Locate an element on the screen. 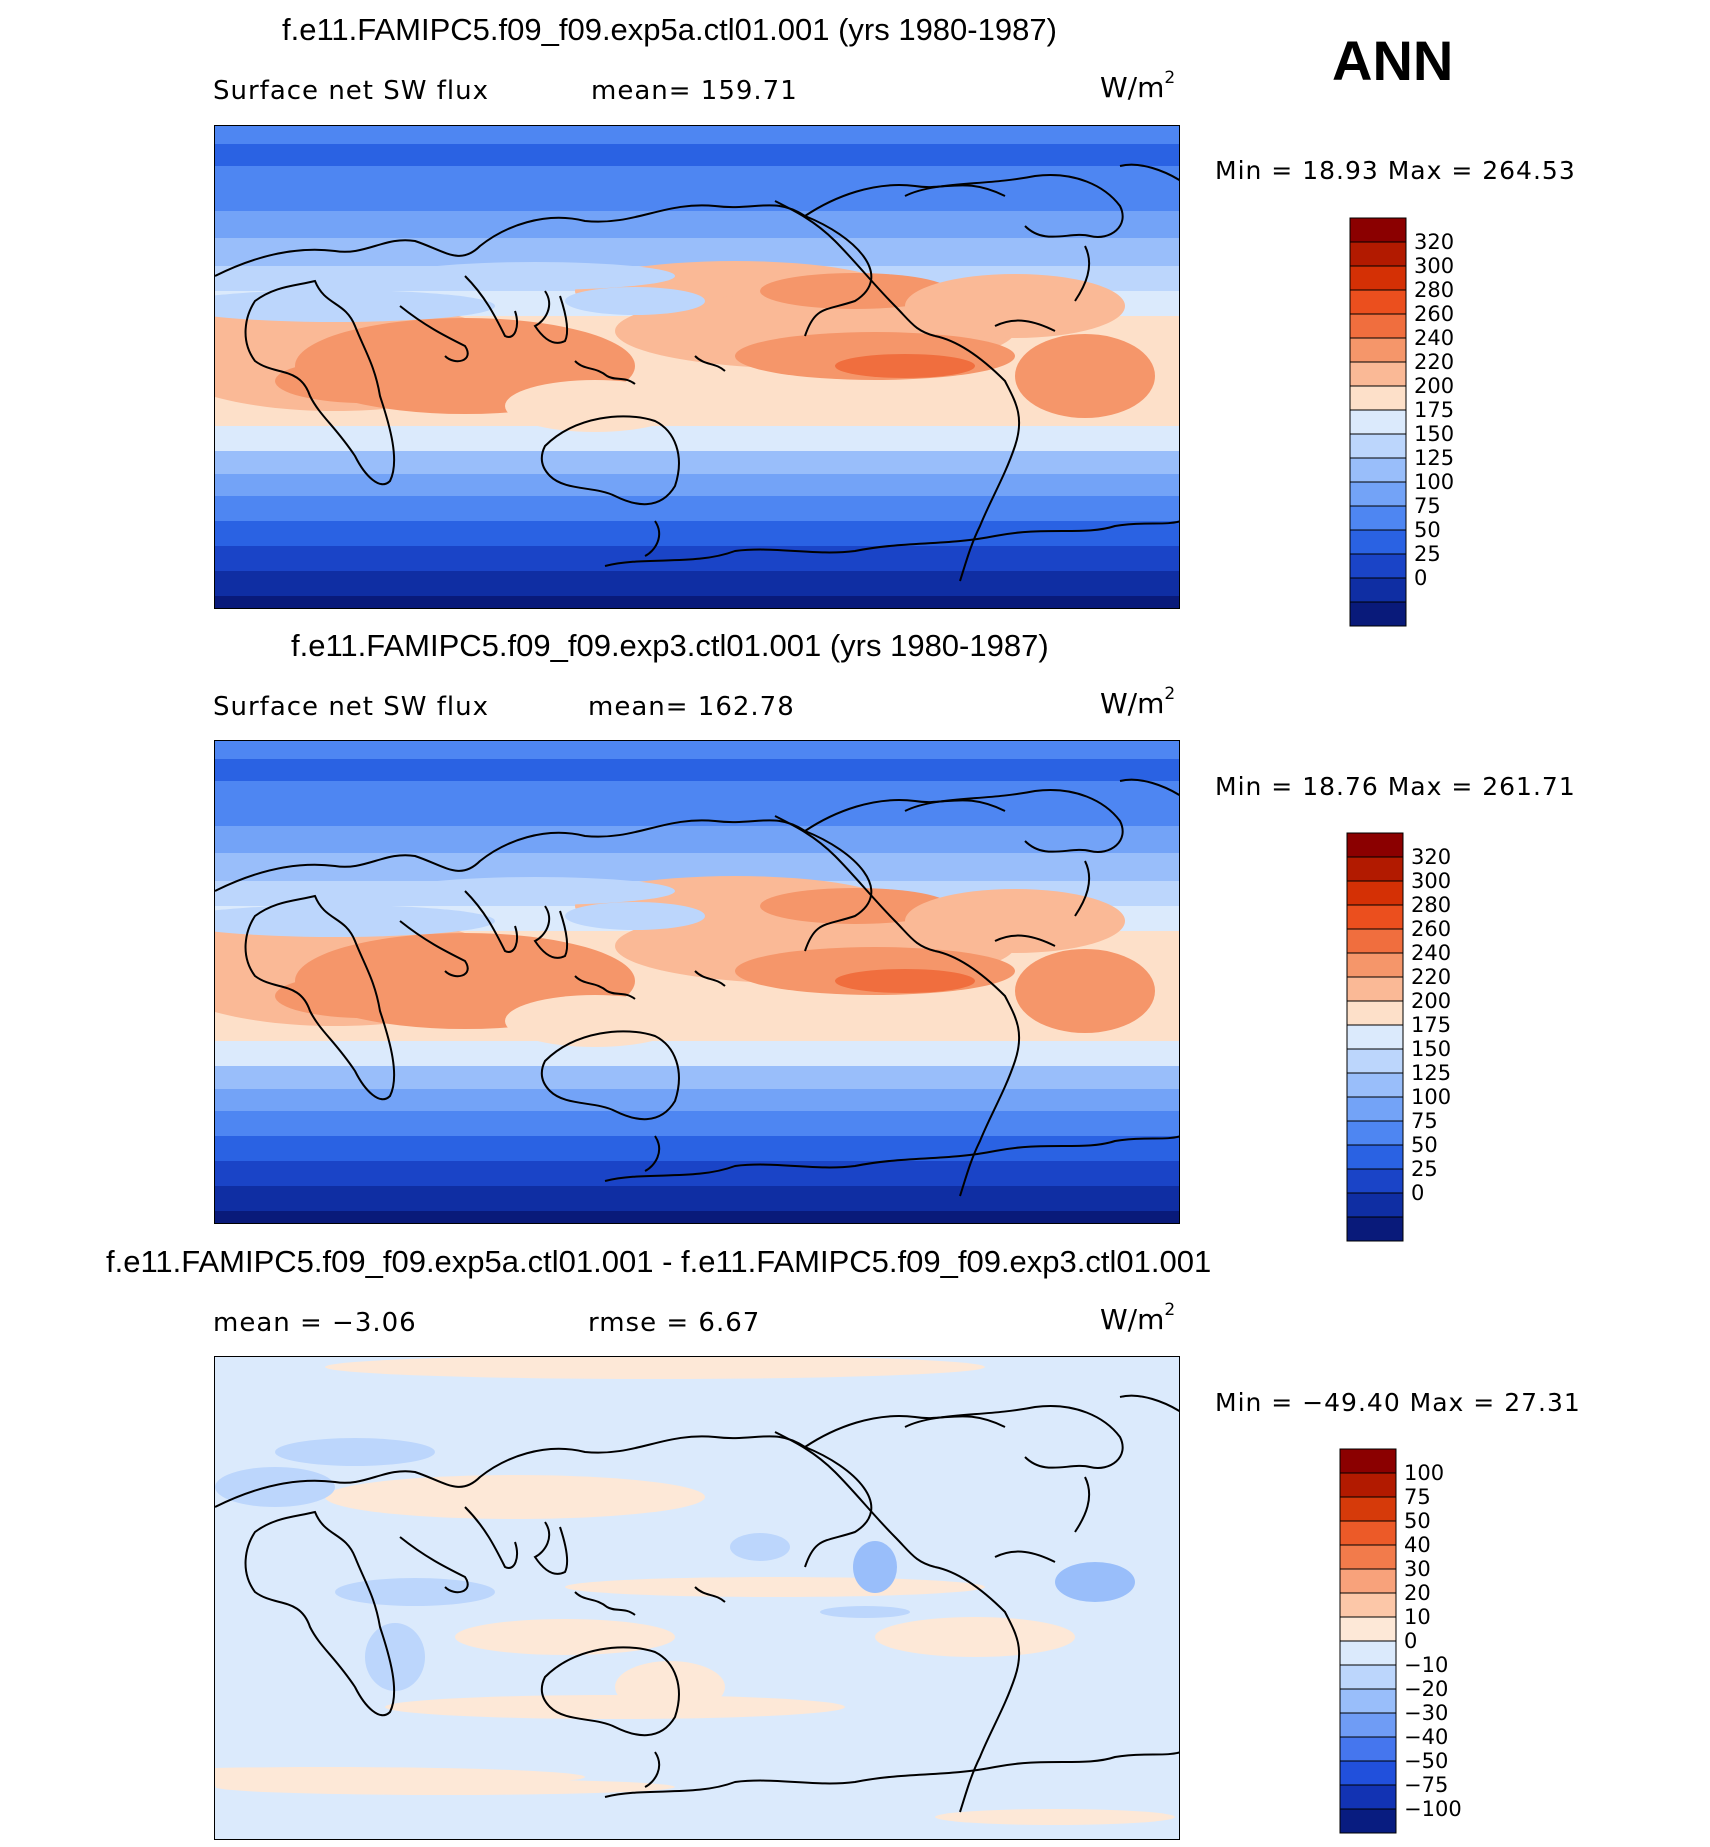 The width and height of the screenshot is (1710, 1847). colorbar-tick-label: 25 is located at coordinates (1427, 554).